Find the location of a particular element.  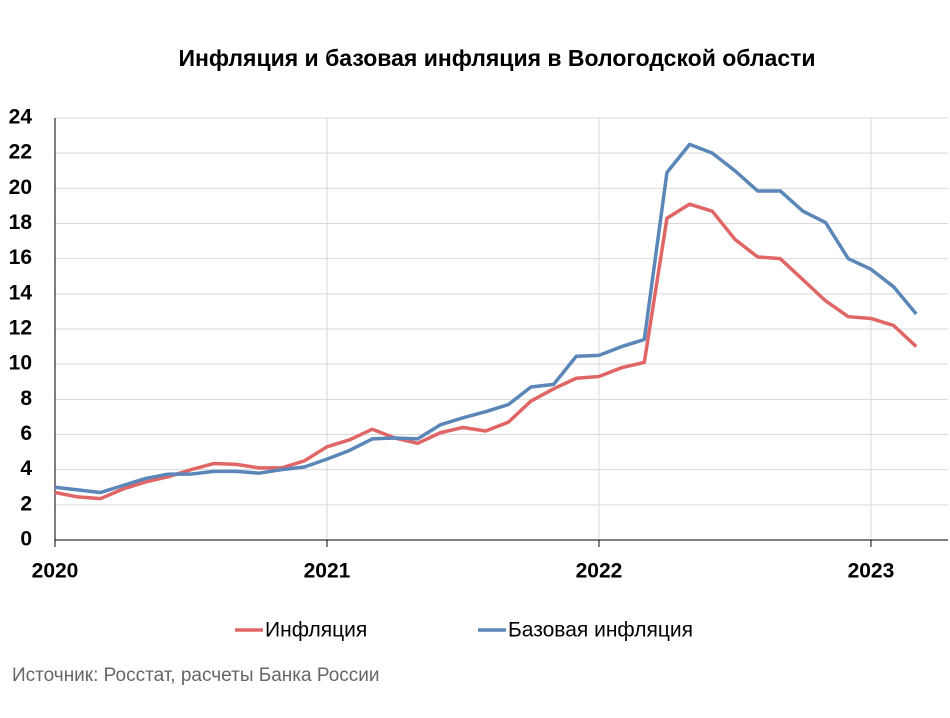

legend-label: Базовая инфляция is located at coordinates (600, 630).